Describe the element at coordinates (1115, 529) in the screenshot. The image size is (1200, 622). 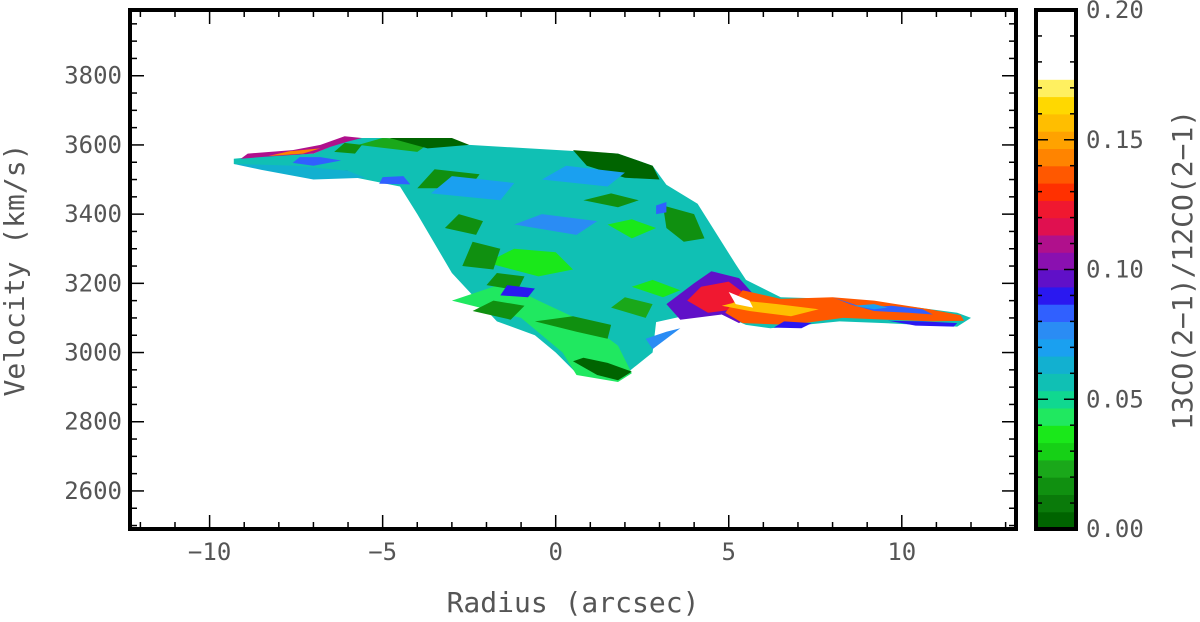
I see `colorbar-tick-label: 0.00` at that location.